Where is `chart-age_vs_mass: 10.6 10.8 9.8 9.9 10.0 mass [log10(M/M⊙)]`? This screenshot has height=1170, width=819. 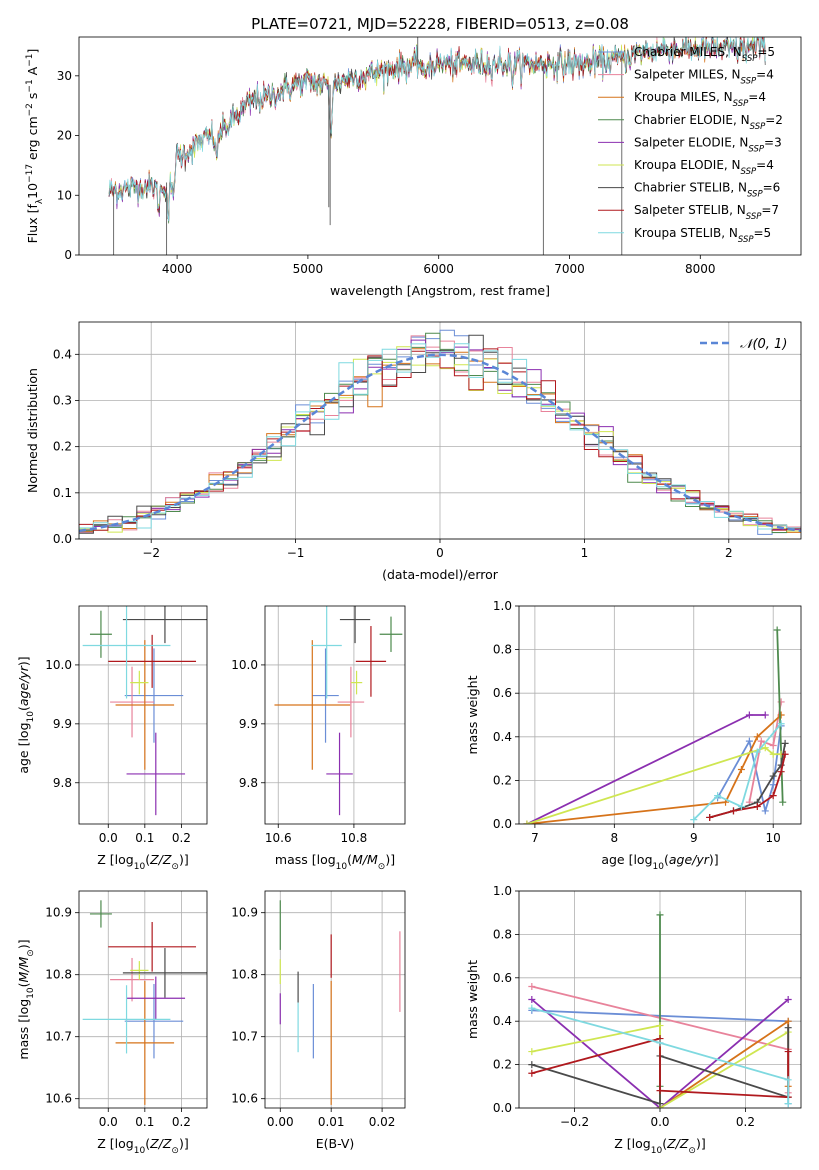
chart-age_vs_mass: 10.6 10.8 9.8 9.9 10.0 mass [log10(M/M⊙)] is located at coordinates (318, 738).